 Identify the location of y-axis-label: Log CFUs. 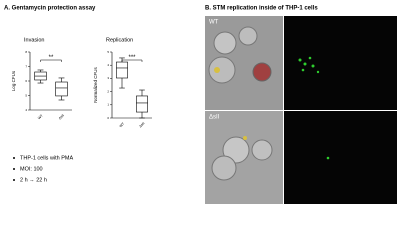
(13, 80).